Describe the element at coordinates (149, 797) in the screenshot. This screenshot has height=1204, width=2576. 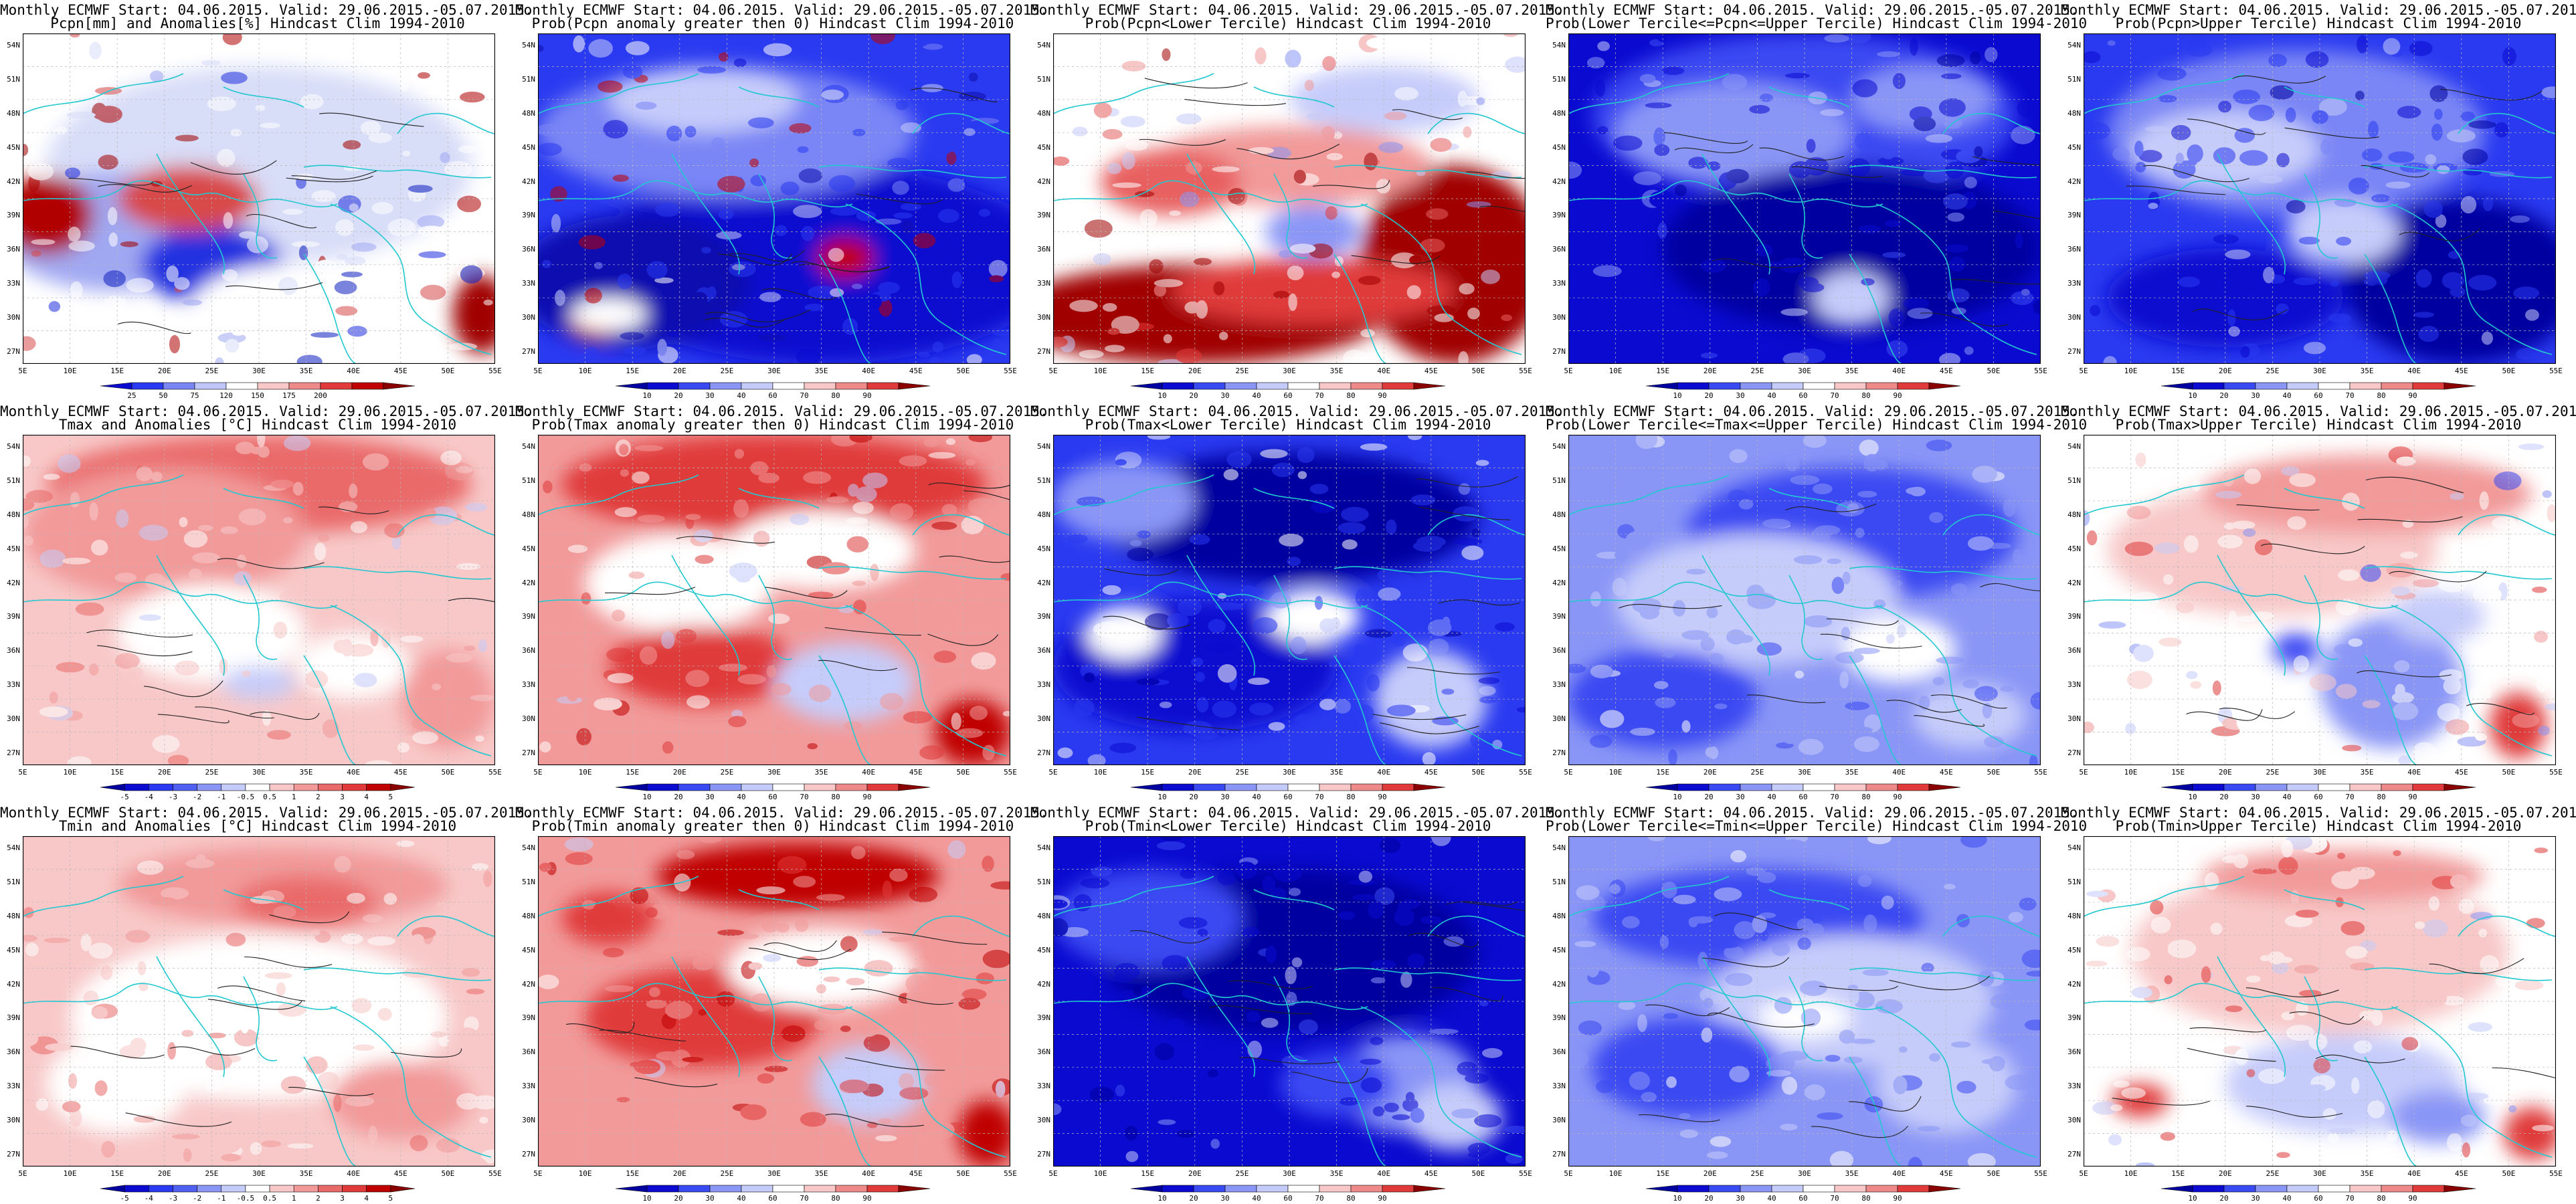
I see `colorbar-tick-label: -4` at that location.